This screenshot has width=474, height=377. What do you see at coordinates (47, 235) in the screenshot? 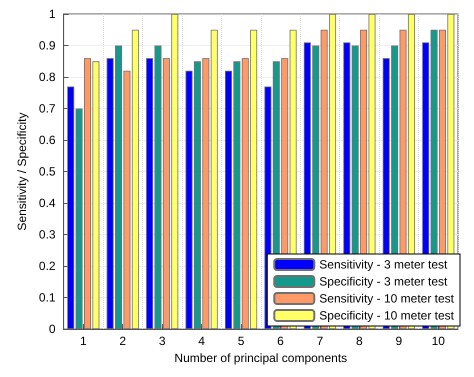
I see `y-tick-label: 0.3` at bounding box center [47, 235].